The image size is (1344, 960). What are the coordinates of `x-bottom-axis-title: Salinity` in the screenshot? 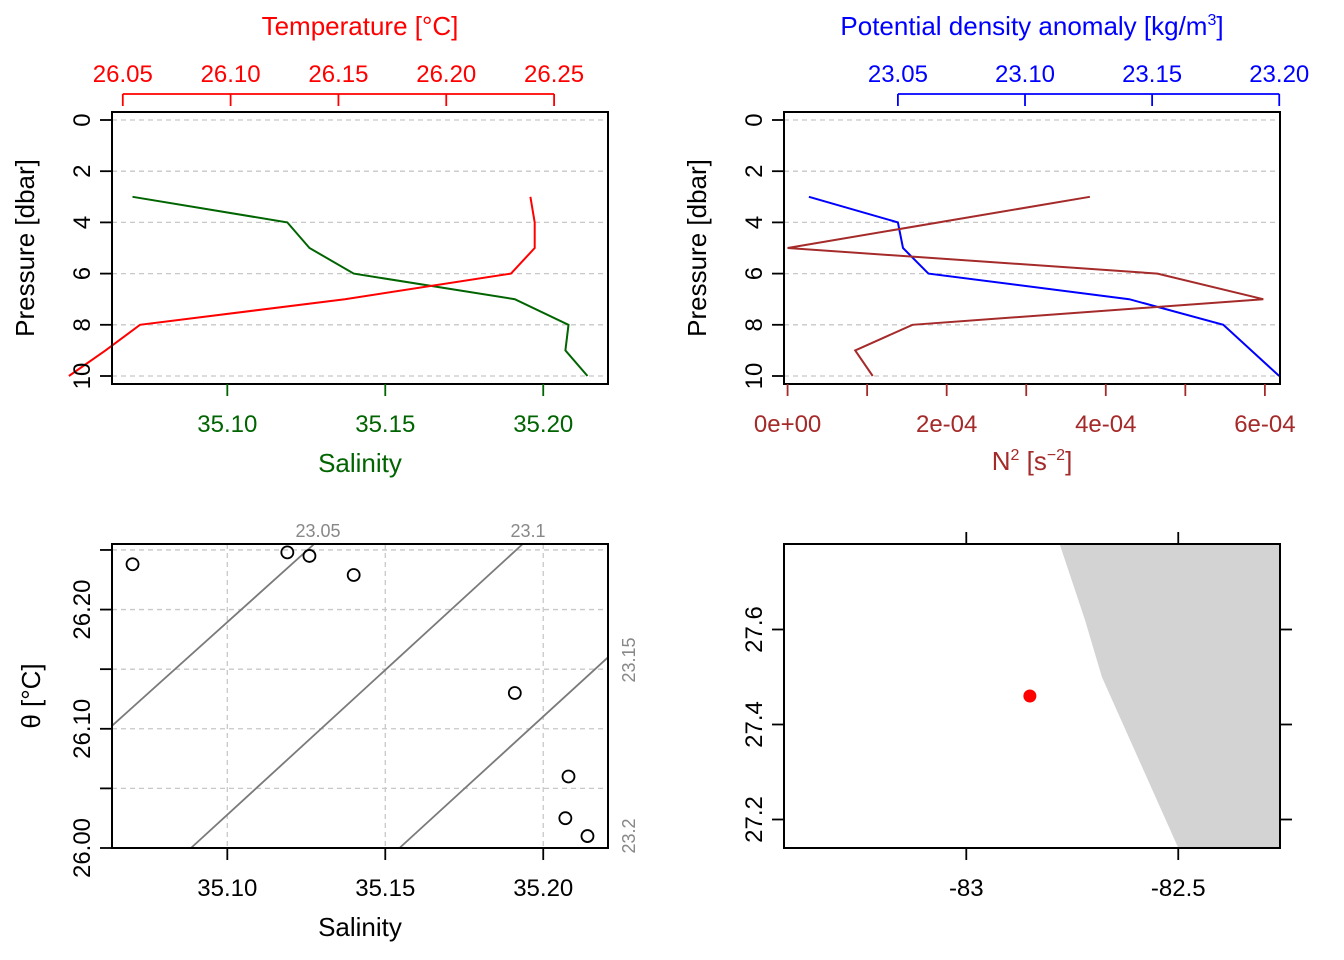 It's located at (360, 463).